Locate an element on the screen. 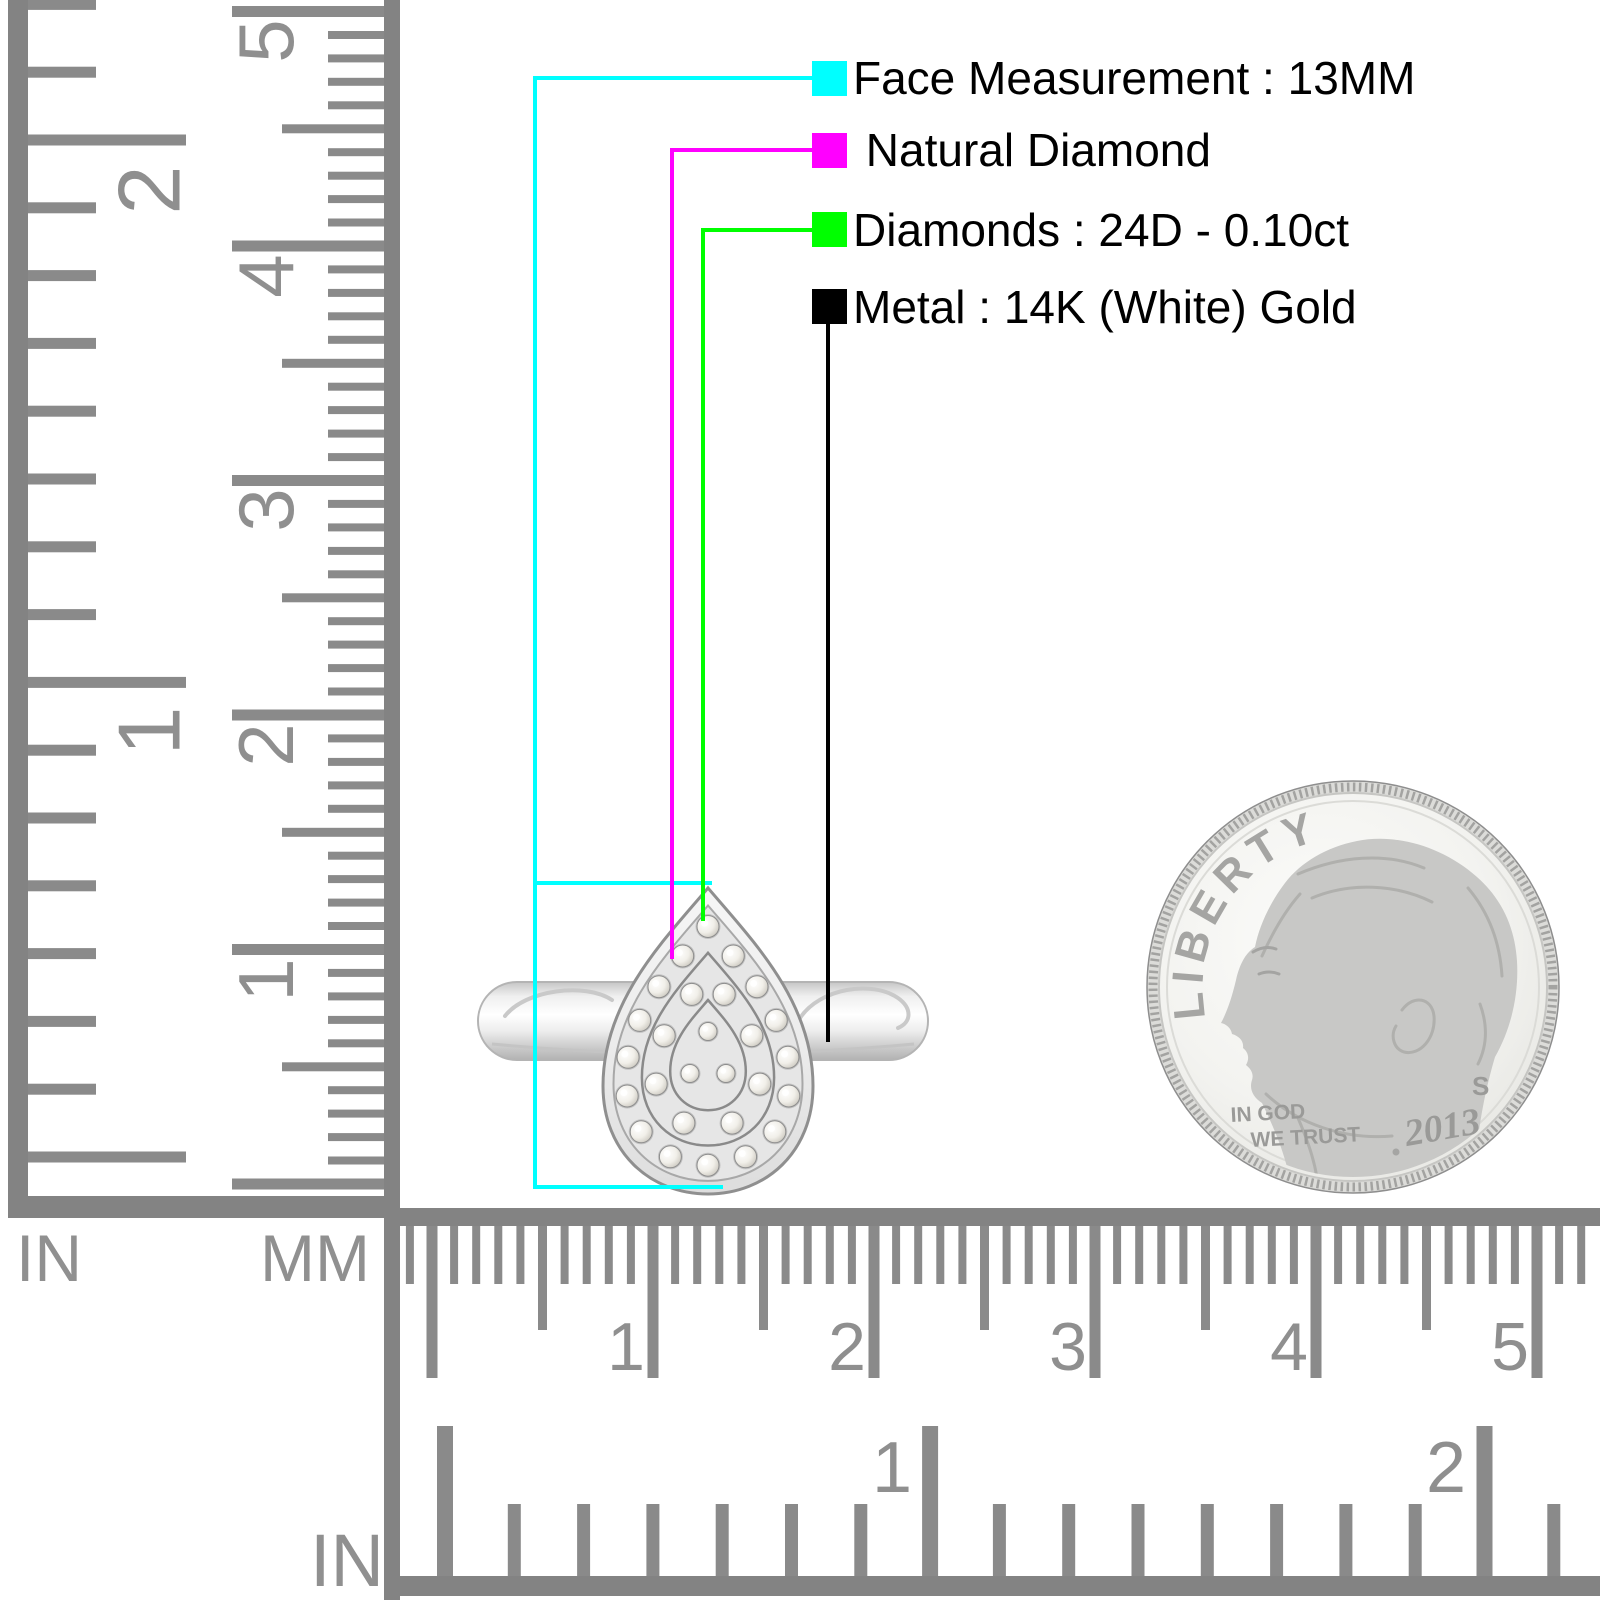 The image size is (1600, 1600). face-measurement-leader-line is located at coordinates (675, 632).